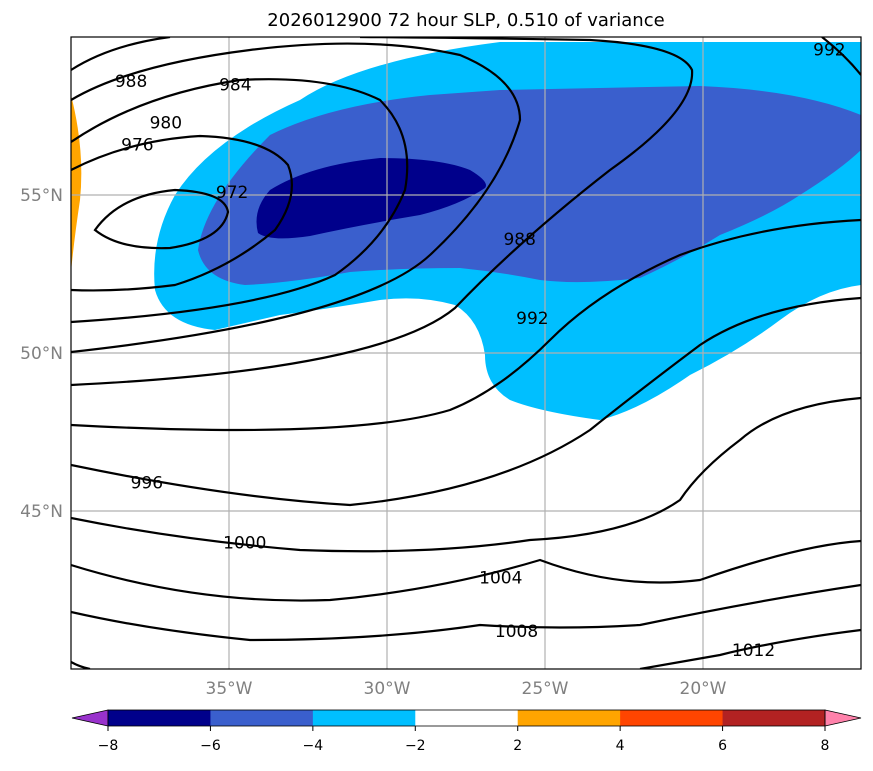  I want to click on contour-label-1004: 1004, so click(500, 578).